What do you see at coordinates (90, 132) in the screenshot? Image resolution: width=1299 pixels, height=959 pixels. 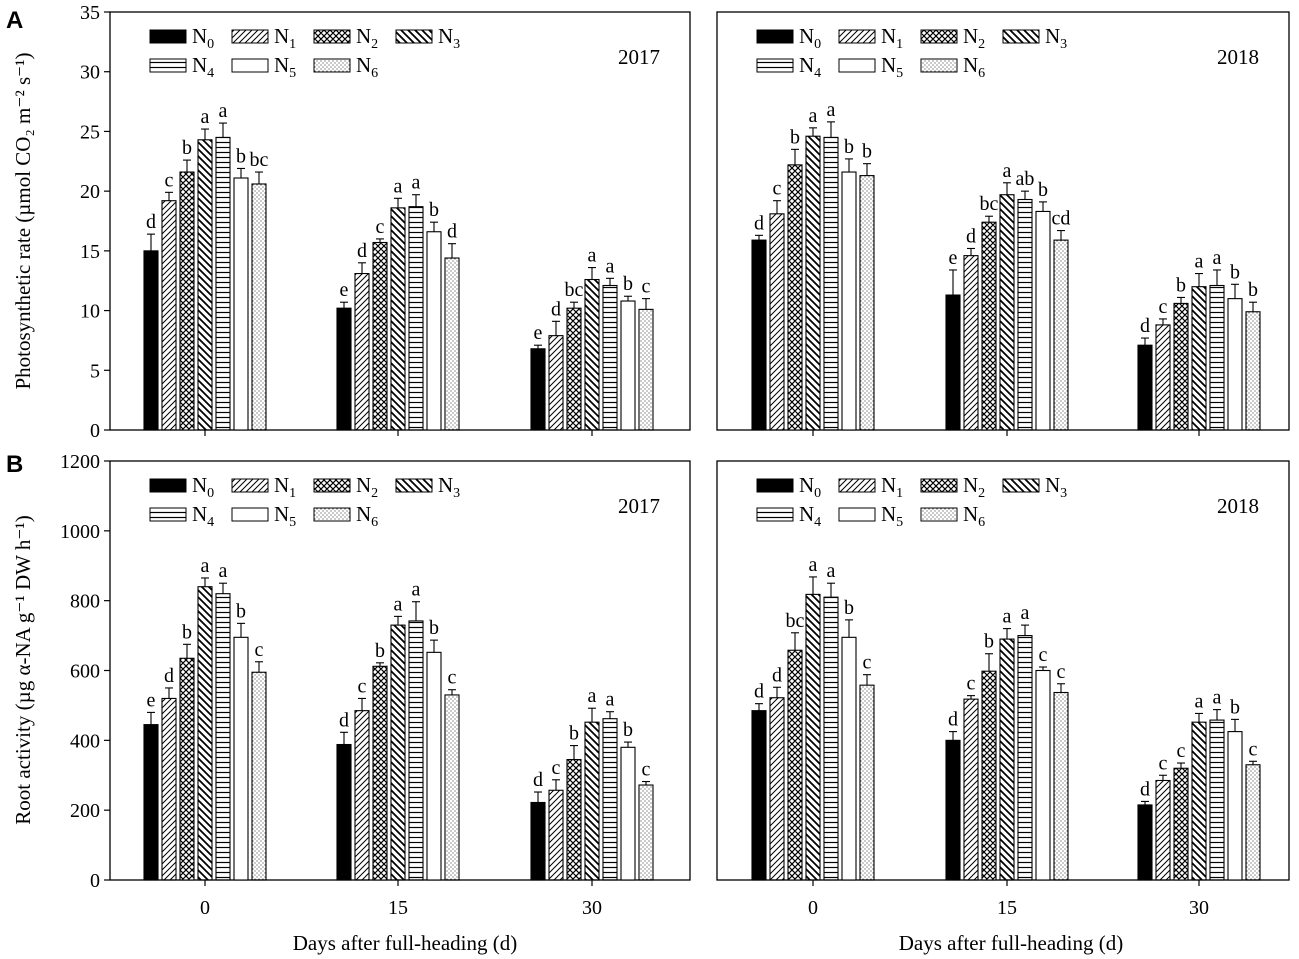 I see `y-tick-label: 25` at bounding box center [90, 132].